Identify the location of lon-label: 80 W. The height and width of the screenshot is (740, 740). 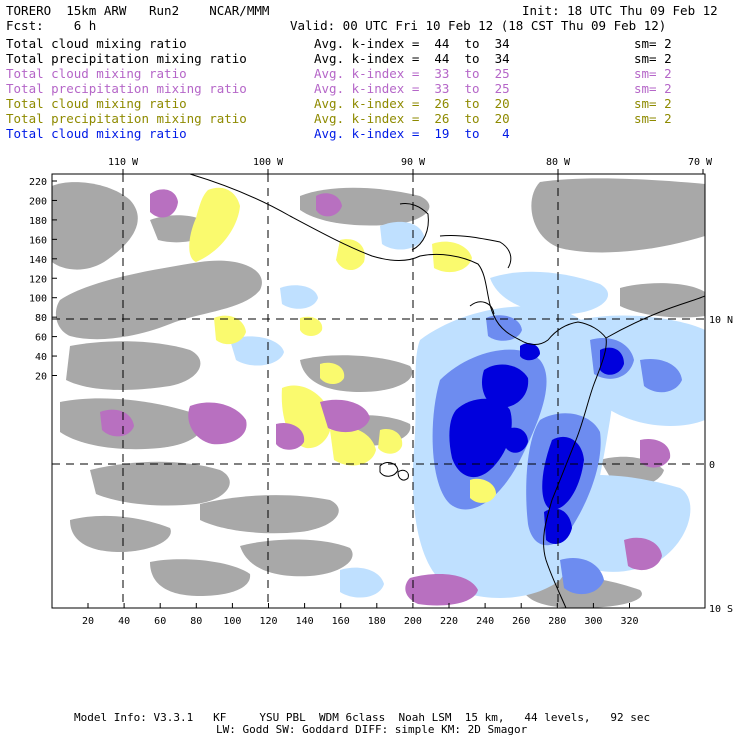
(558, 162).